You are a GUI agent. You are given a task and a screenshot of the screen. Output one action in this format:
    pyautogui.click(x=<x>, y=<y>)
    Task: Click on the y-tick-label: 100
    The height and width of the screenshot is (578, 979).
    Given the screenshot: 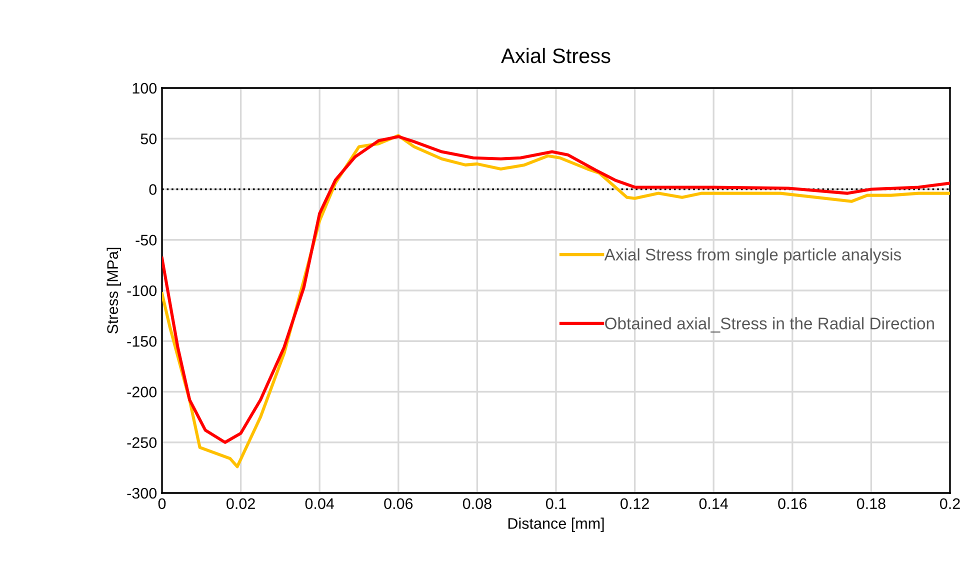 What is the action you would take?
    pyautogui.click(x=144, y=88)
    